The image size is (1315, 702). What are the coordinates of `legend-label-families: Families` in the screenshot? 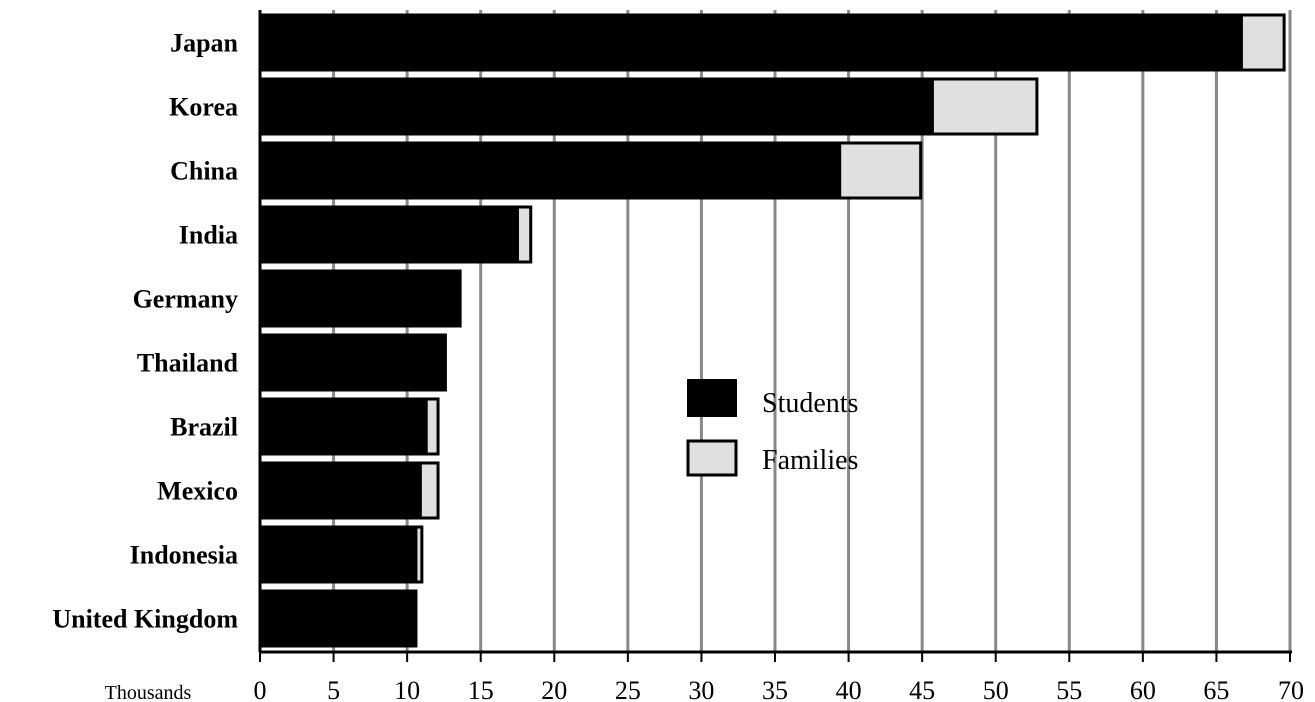 It's located at (810, 460).